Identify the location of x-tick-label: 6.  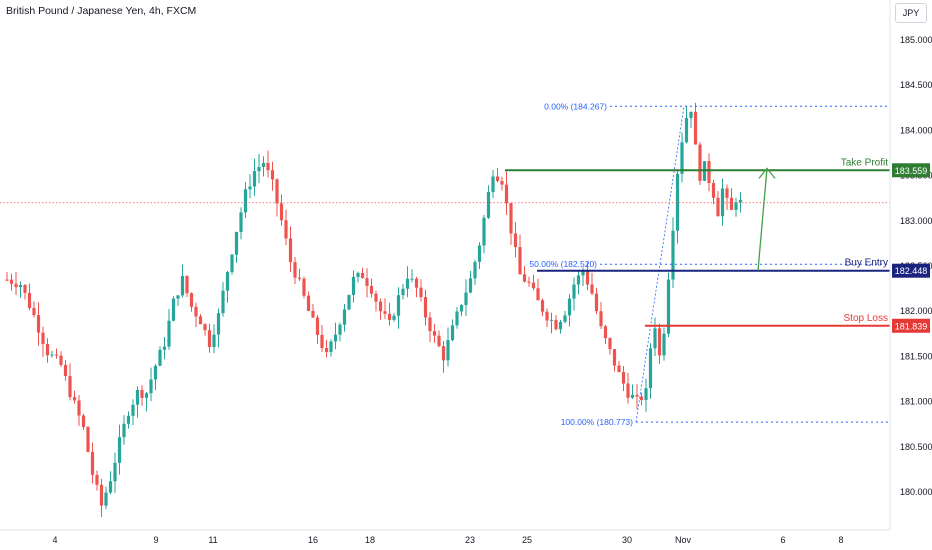
(782, 540).